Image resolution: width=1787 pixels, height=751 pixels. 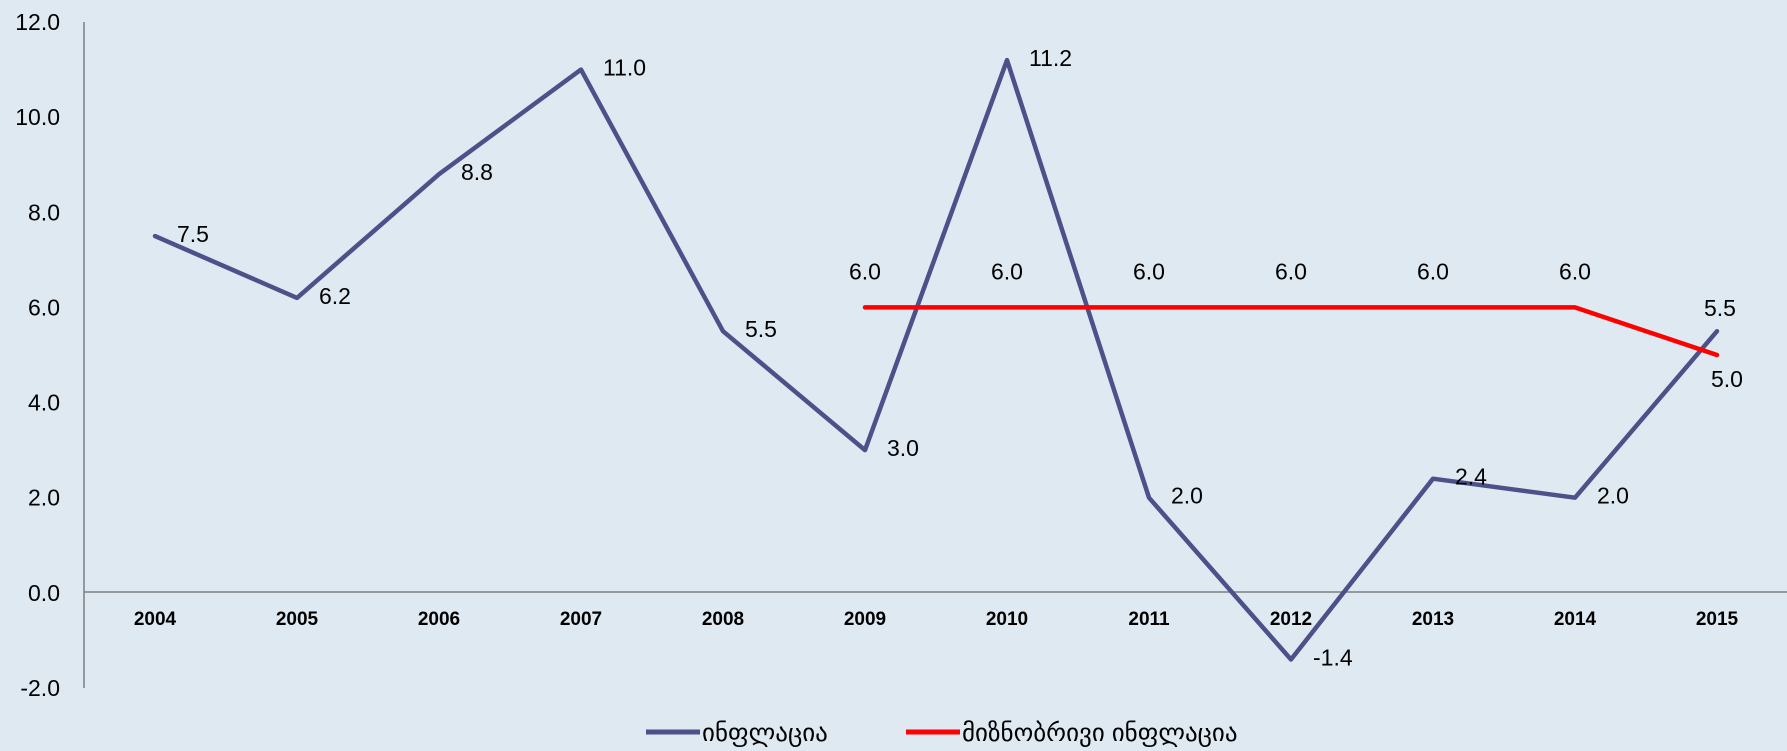 I want to click on y-tick-label: 10.0, so click(x=37, y=117).